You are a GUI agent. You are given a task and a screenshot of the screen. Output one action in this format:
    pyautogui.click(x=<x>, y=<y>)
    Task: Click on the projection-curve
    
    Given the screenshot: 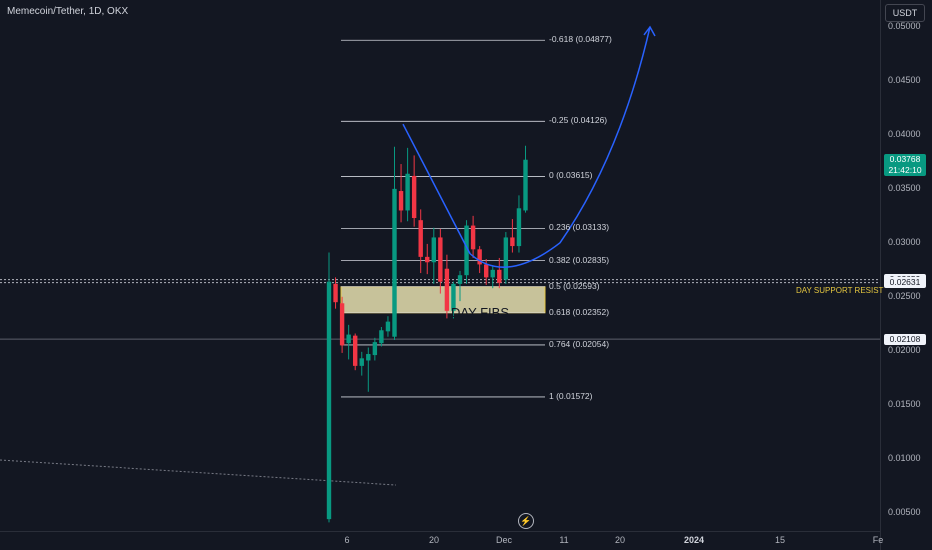 What is the action you would take?
    pyautogui.click(x=526, y=147)
    